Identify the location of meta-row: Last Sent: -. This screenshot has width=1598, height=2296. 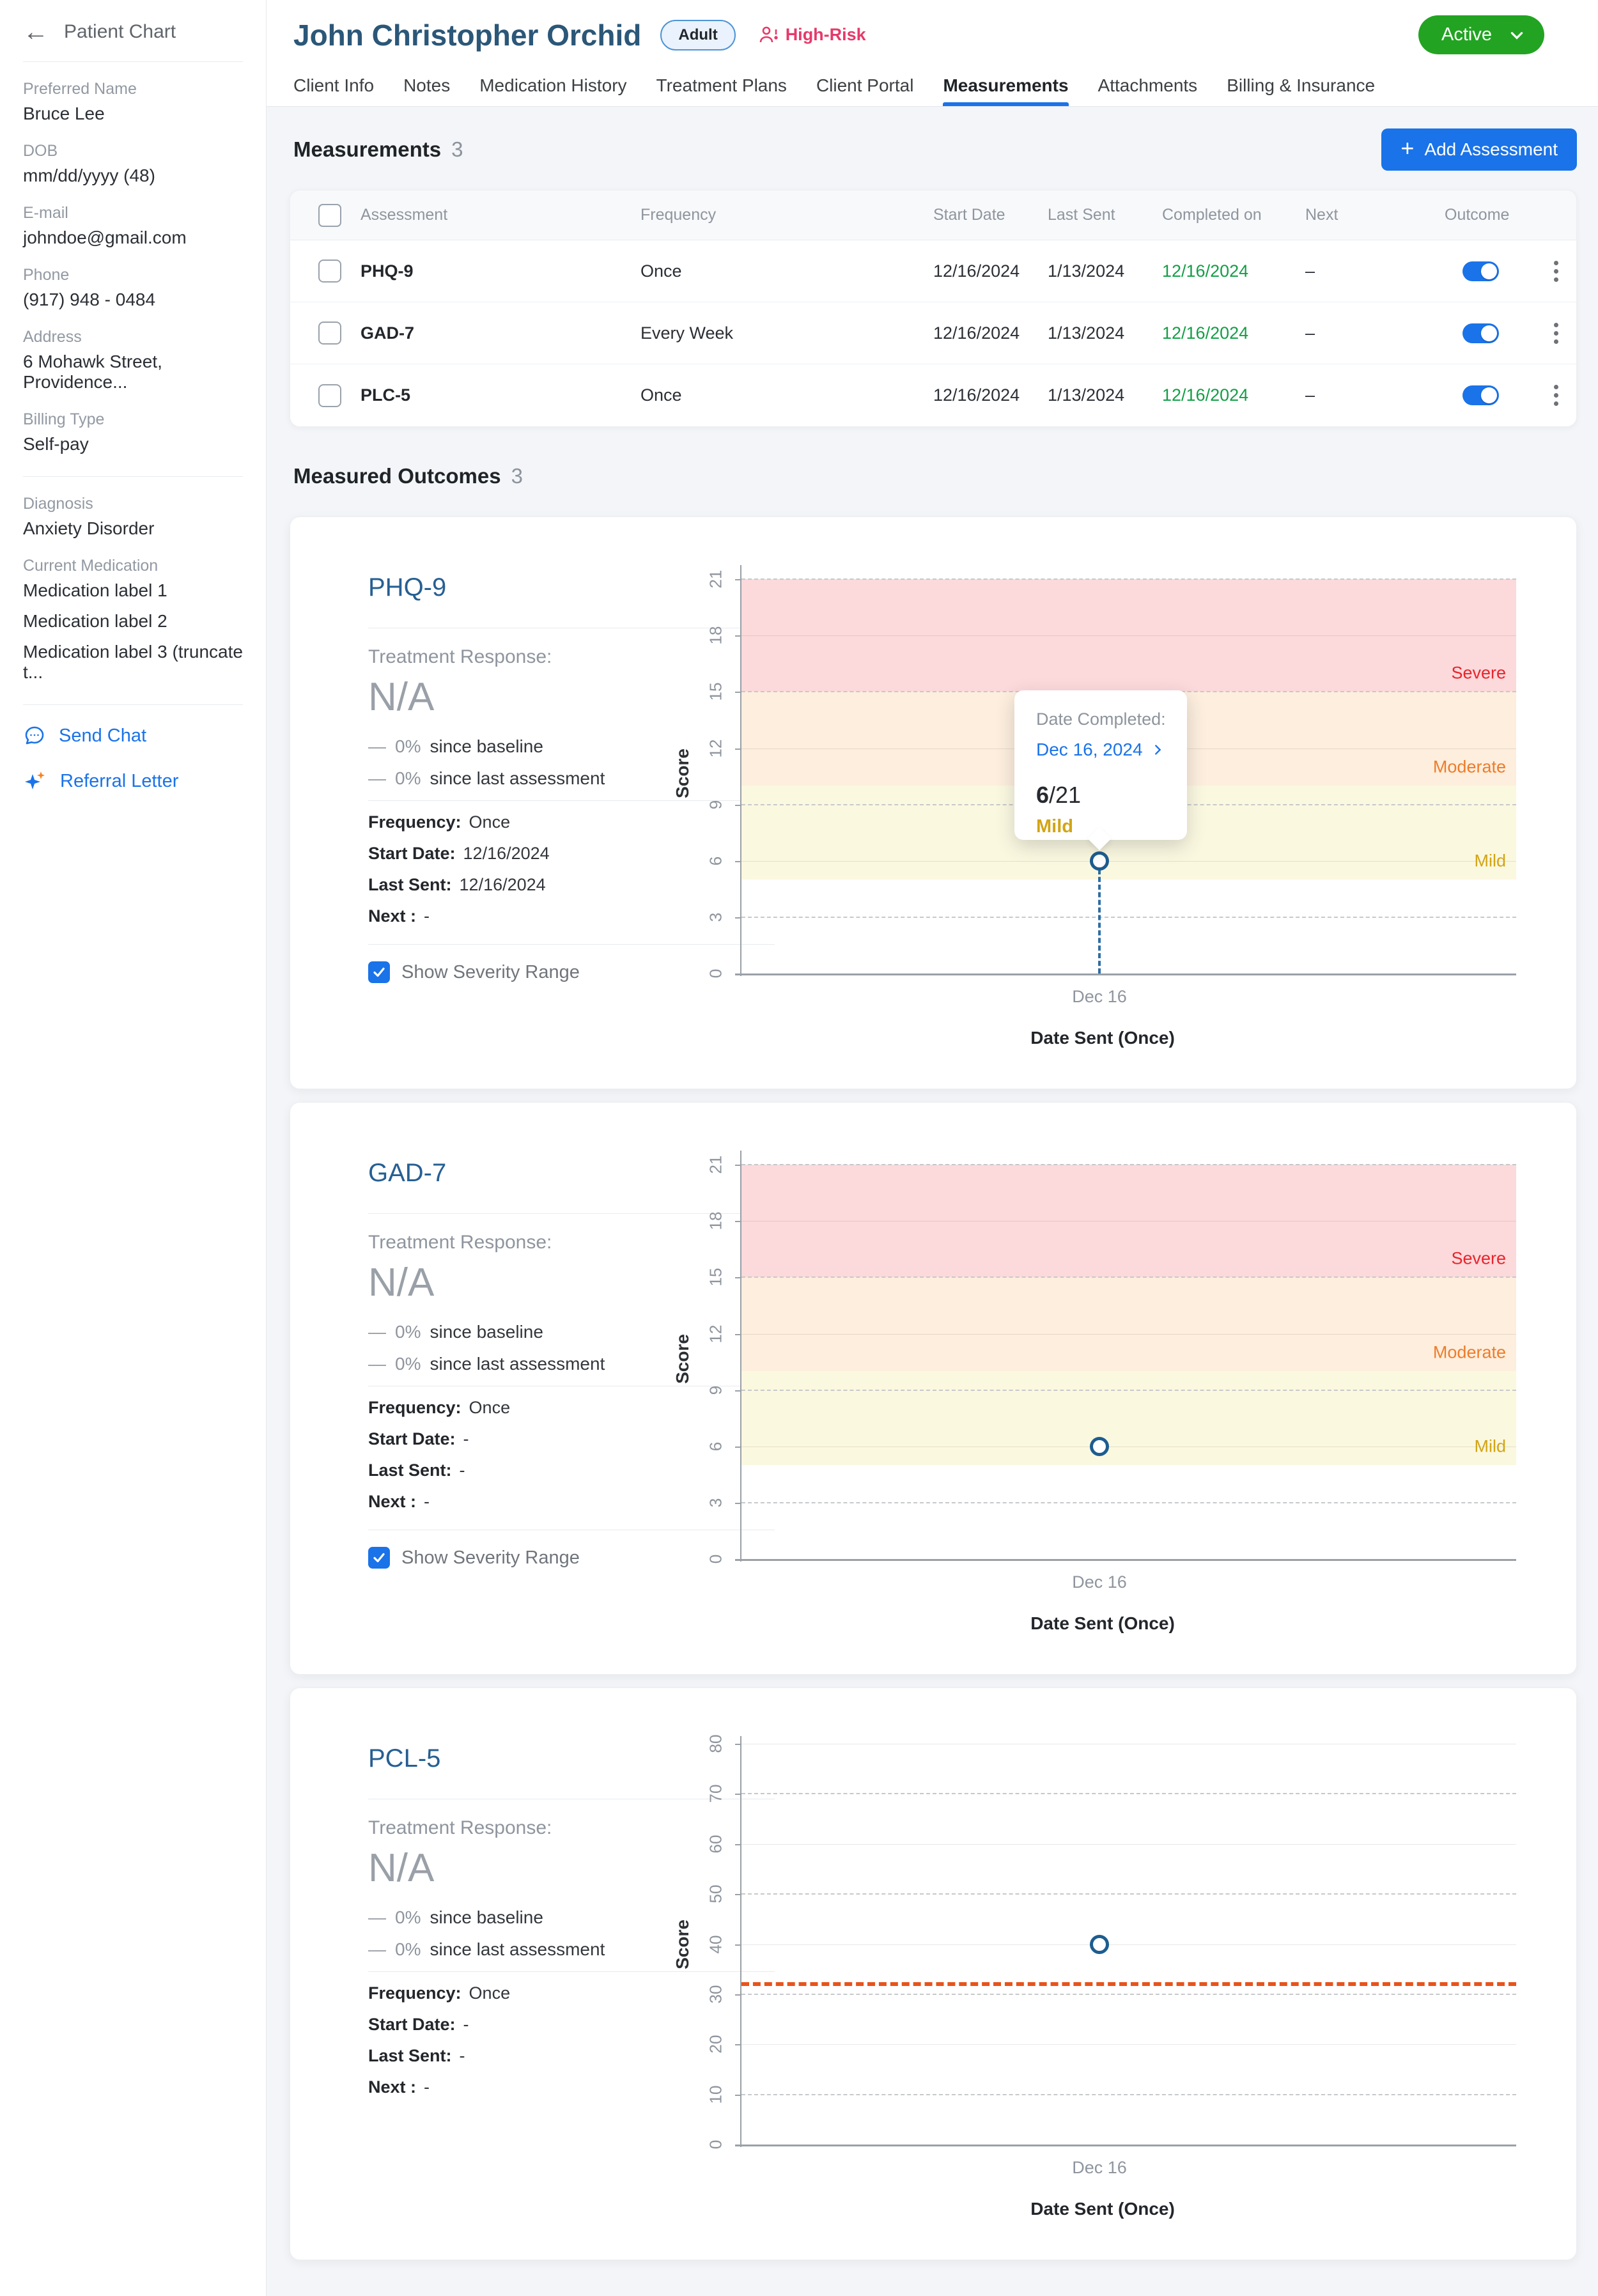
(416, 1470).